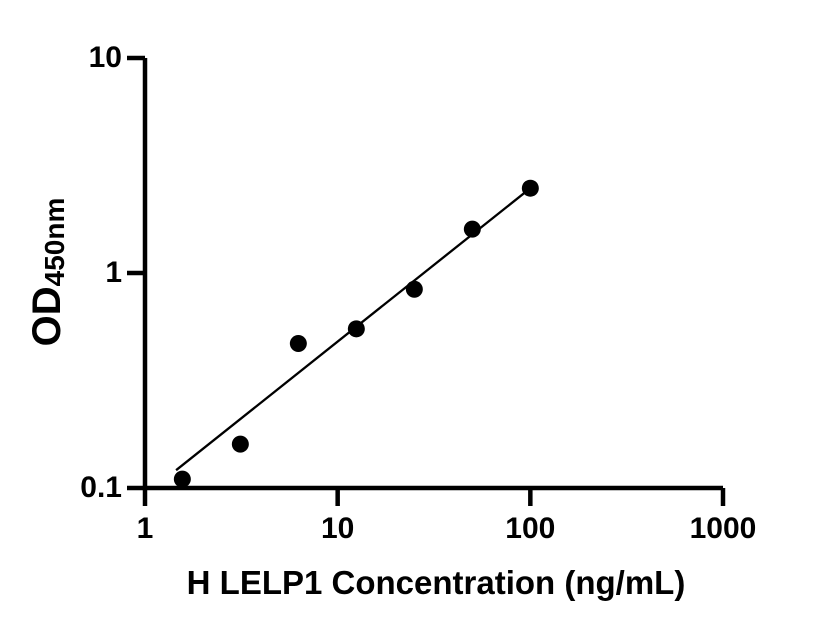 This screenshot has height=640, width=816. Describe the element at coordinates (54, 242) in the screenshot. I see `y-axis-title-subscript: 450nm` at that location.